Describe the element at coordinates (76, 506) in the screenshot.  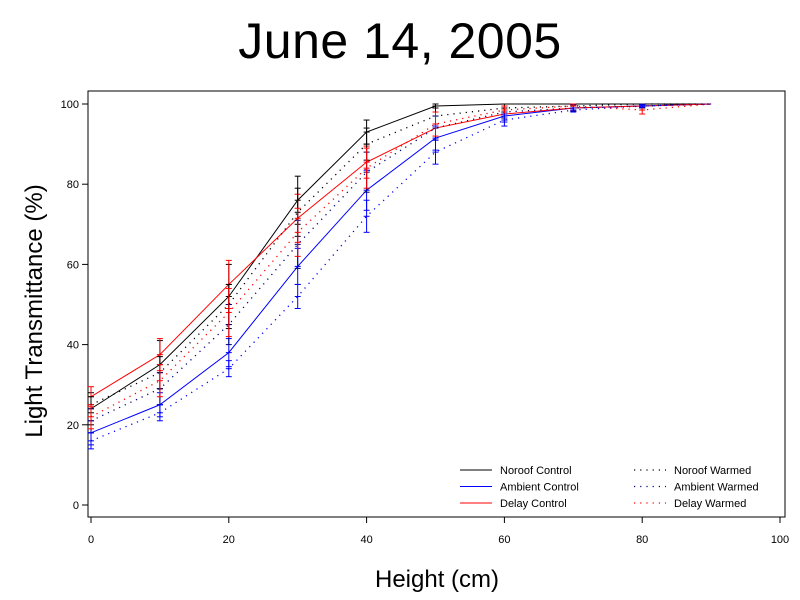
I see `y-tick-label: 0` at that location.